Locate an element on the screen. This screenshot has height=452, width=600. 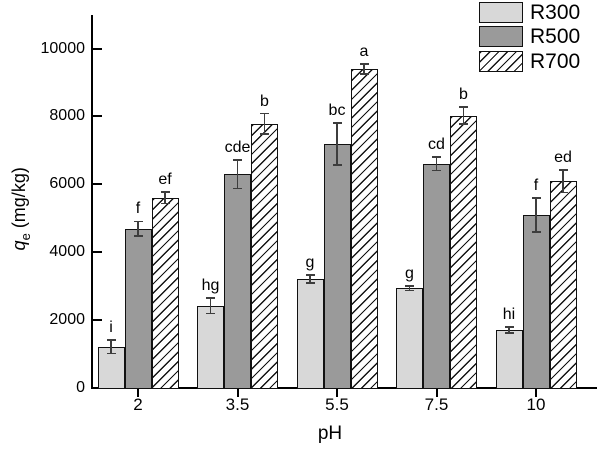
bar-R700-pH10 is located at coordinates (563, 285).